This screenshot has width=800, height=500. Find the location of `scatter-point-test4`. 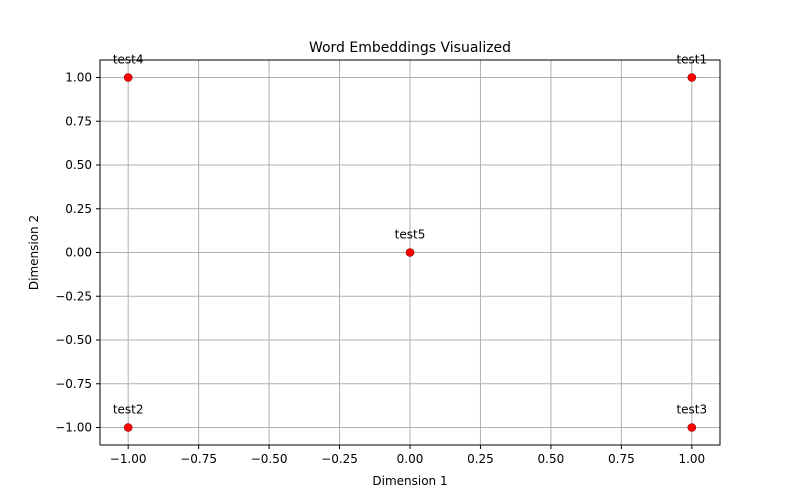

scatter-point-test4 is located at coordinates (128, 77).